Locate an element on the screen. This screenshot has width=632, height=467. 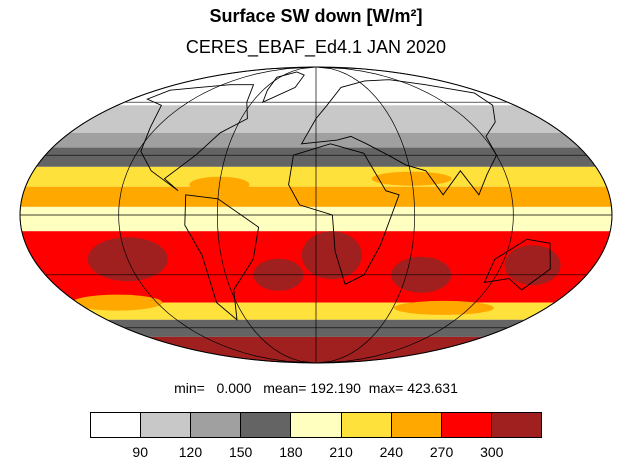
mean-label: mean= is located at coordinates (285, 388).